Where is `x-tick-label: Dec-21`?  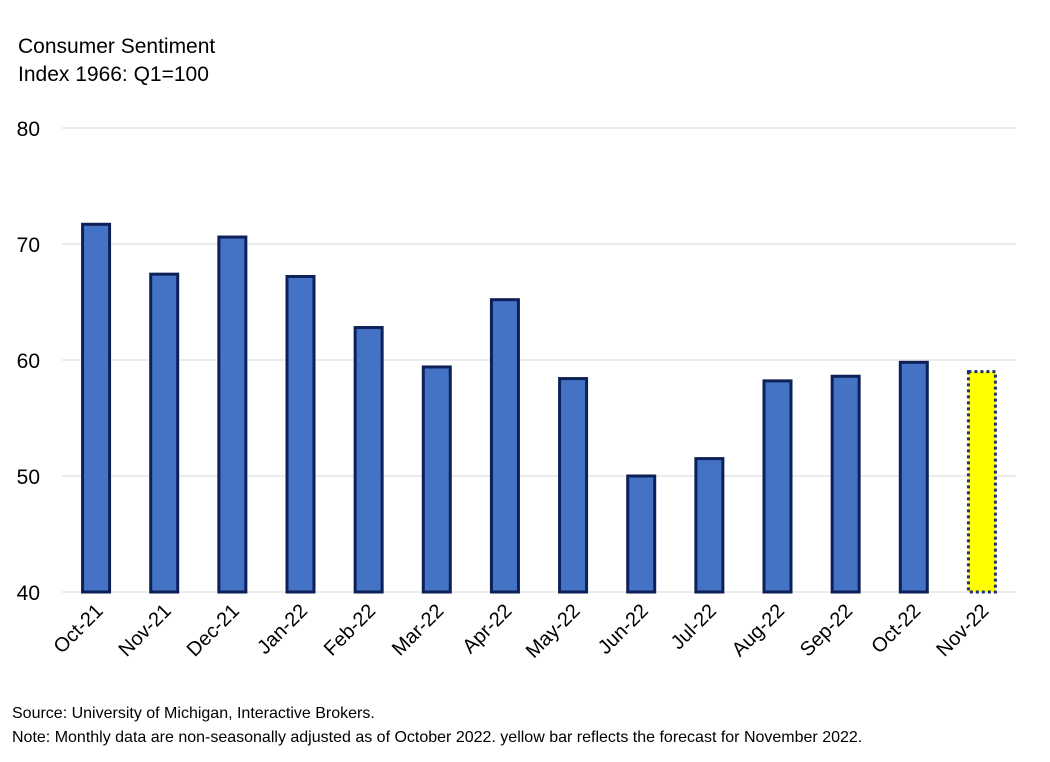
x-tick-label: Dec-21 is located at coordinates (213, 630).